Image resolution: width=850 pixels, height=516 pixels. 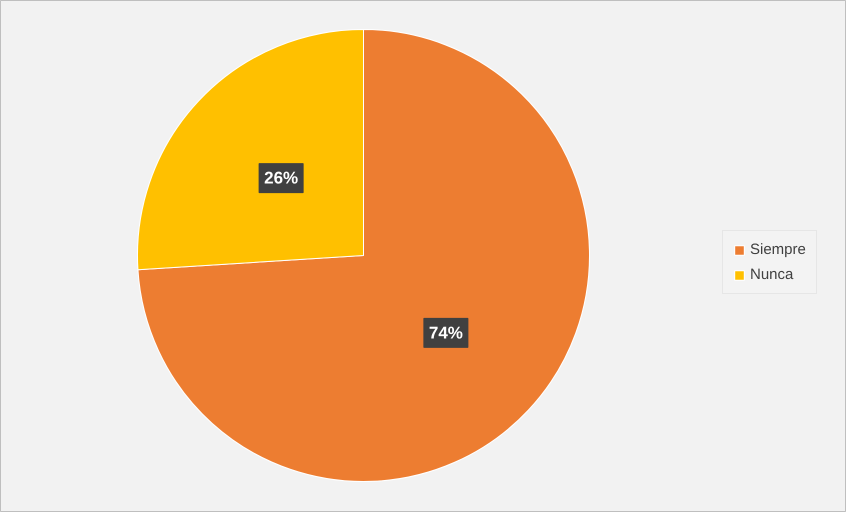 What do you see at coordinates (772, 274) in the screenshot?
I see `legend-label: Nunca` at bounding box center [772, 274].